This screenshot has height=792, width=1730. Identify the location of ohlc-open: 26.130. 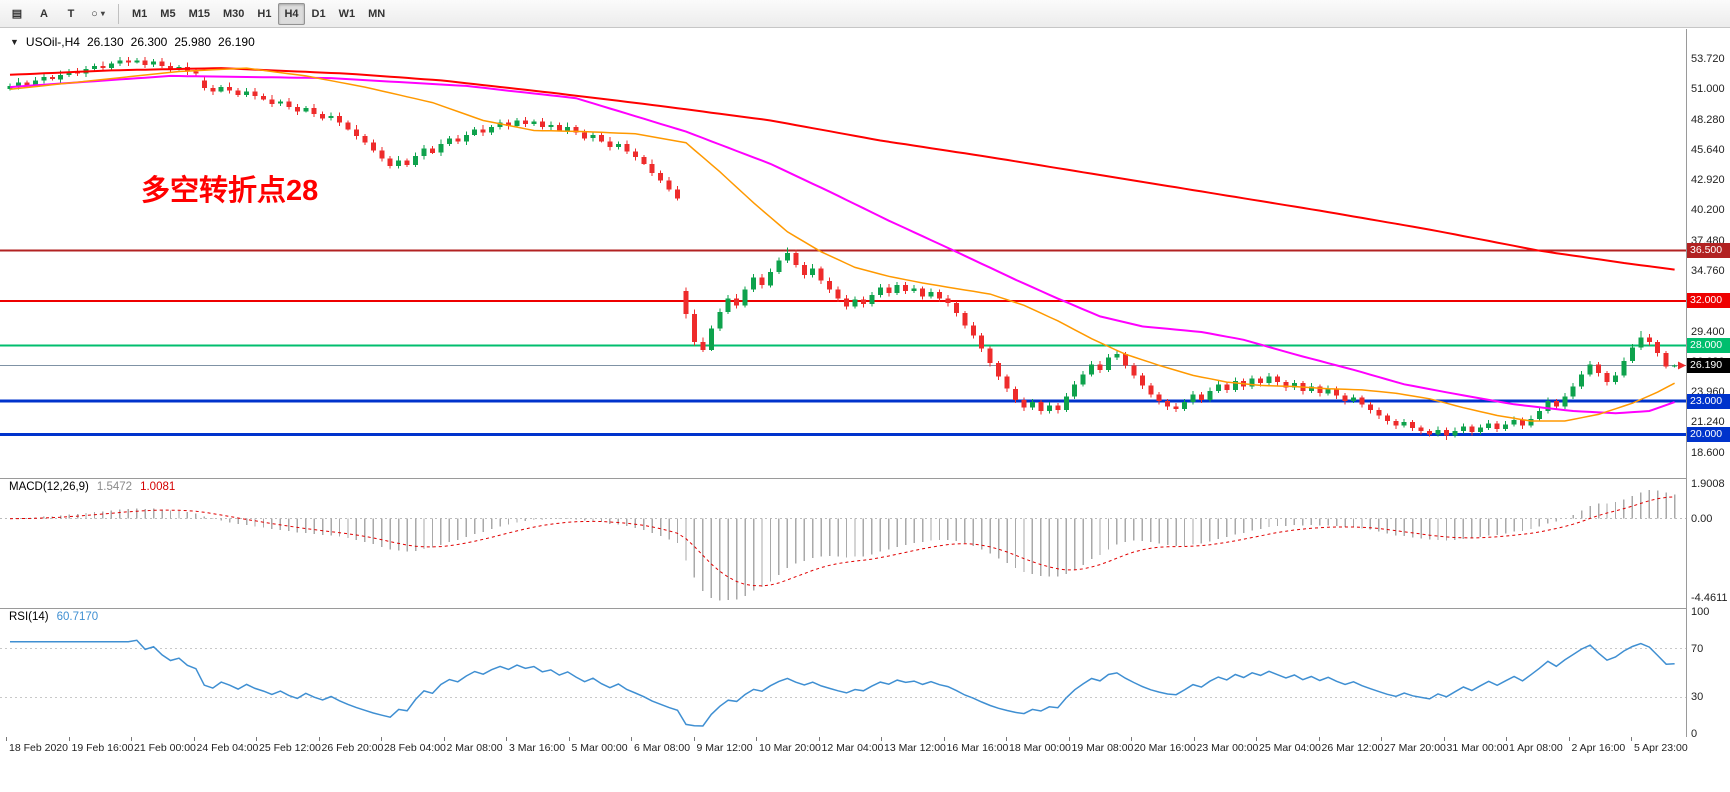
(105, 42).